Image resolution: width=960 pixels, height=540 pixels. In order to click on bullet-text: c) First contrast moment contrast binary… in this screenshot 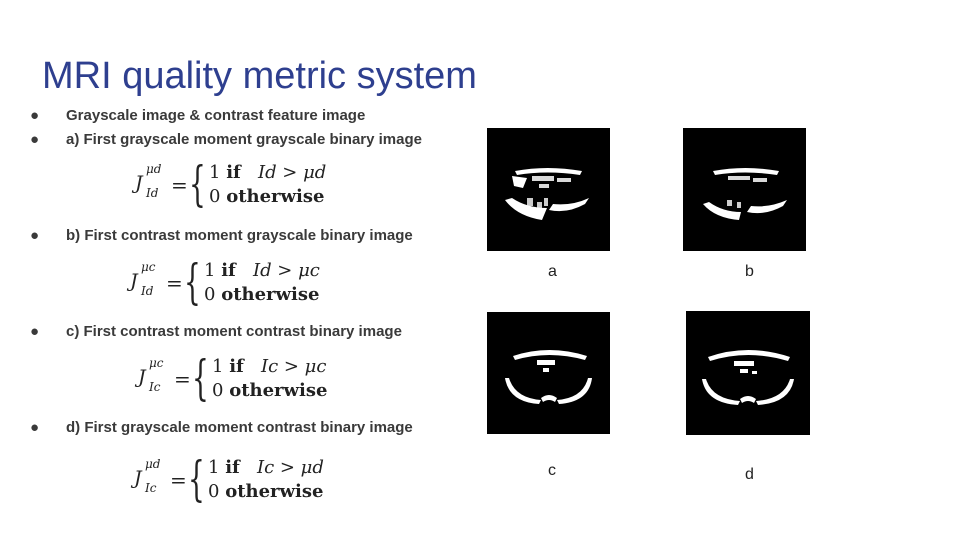, I will do `click(234, 331)`.